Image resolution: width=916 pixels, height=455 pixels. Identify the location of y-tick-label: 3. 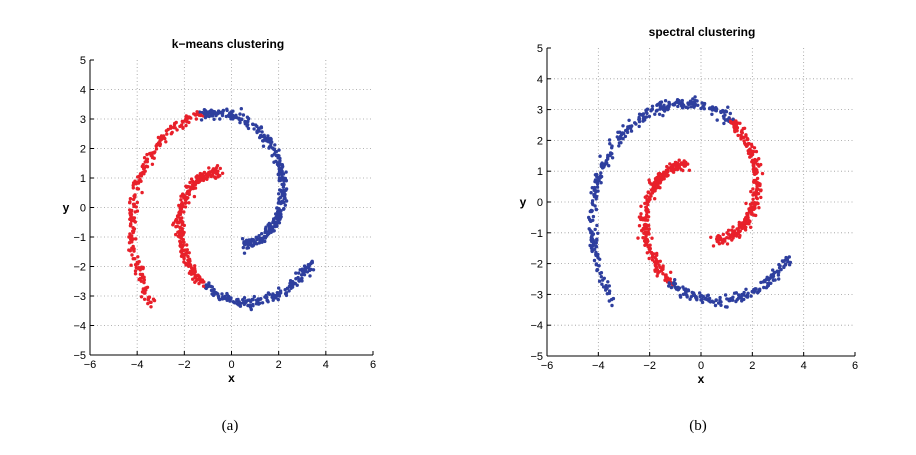
(540, 111).